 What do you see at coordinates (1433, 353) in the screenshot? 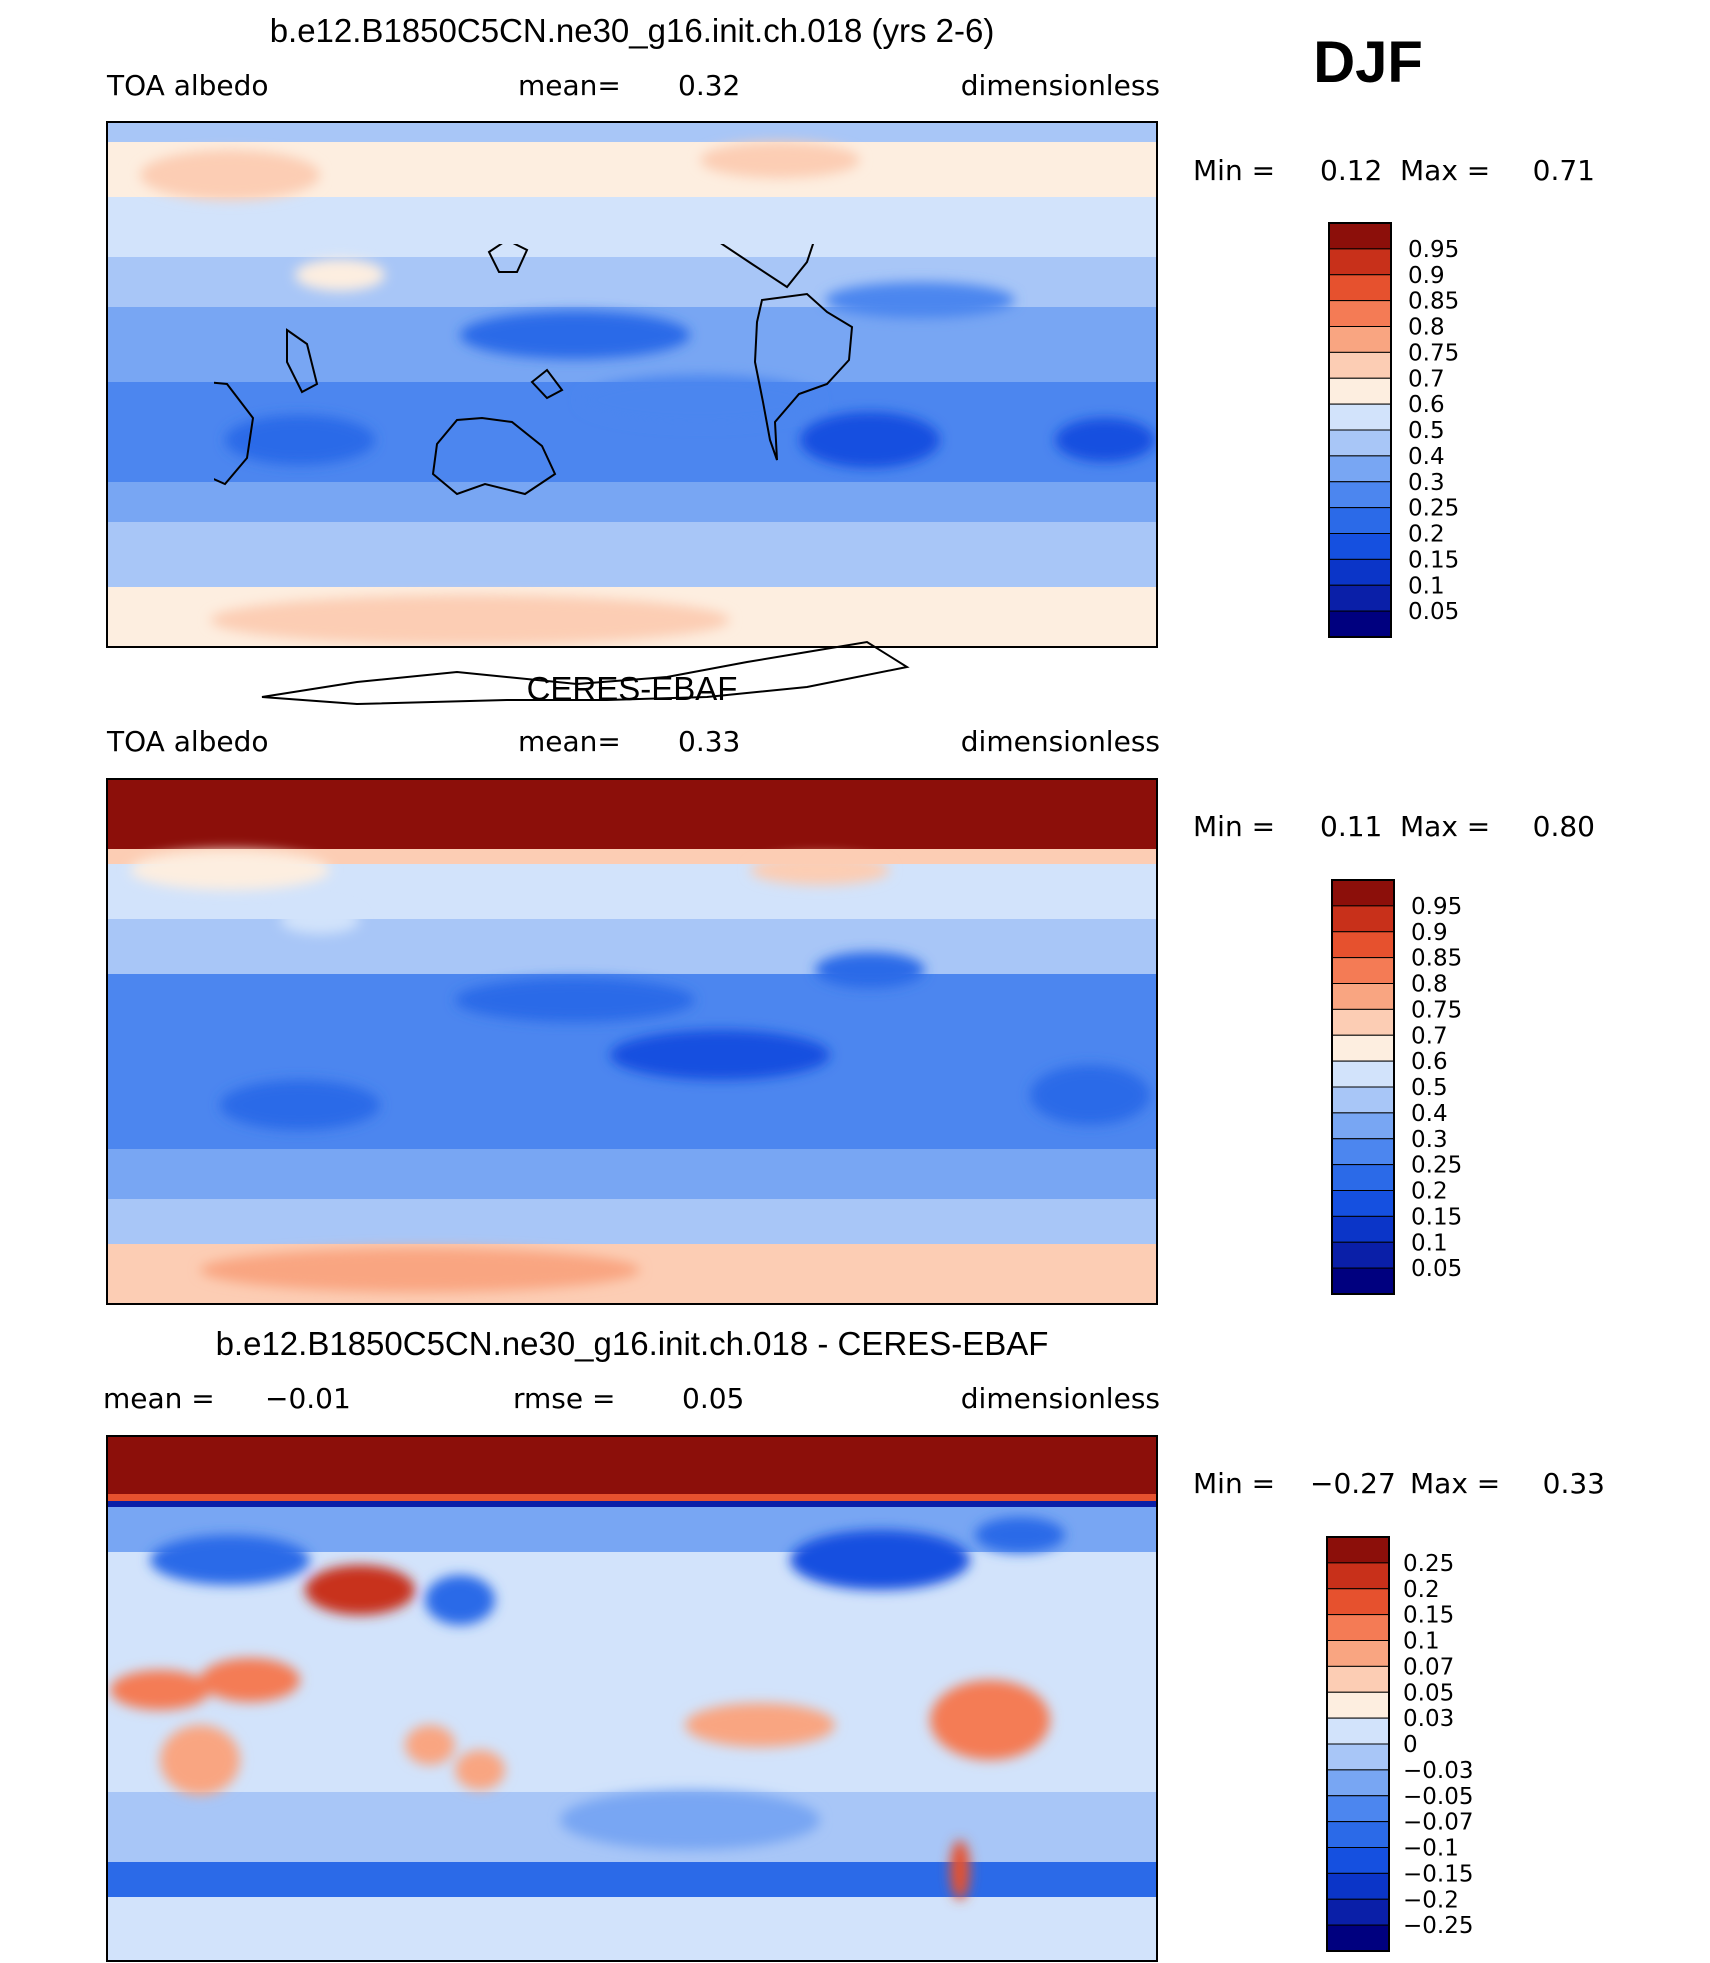
I see `colorbar-tick-label: 0.75` at bounding box center [1433, 353].